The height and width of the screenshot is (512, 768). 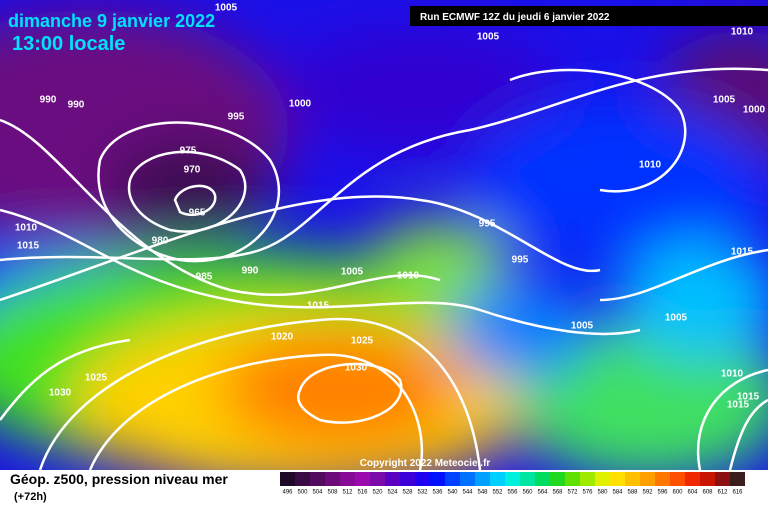 I want to click on isobar-label: 970, so click(x=192, y=170).